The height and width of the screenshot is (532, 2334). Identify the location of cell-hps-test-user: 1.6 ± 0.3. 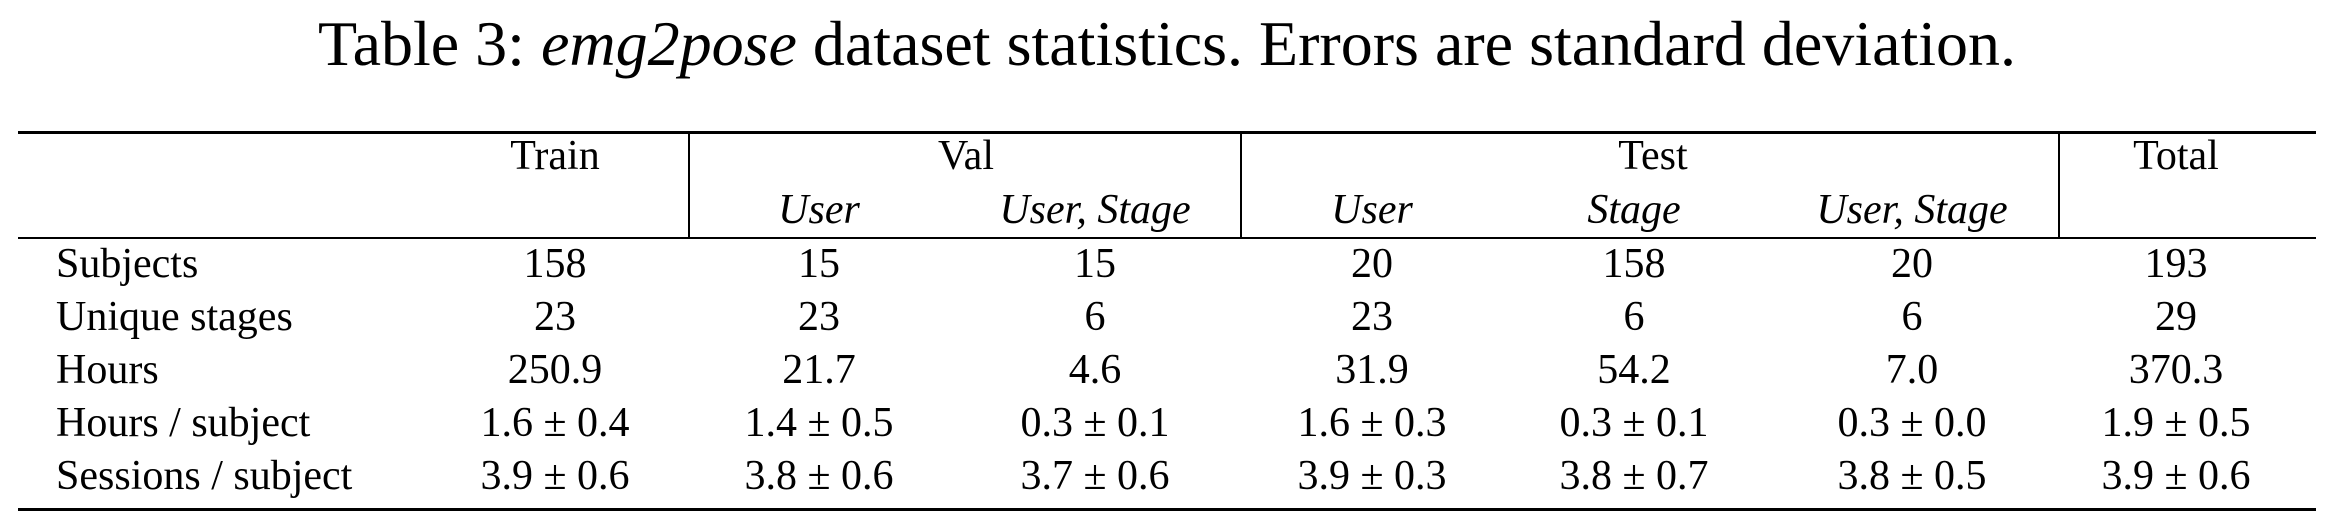
(1372, 423).